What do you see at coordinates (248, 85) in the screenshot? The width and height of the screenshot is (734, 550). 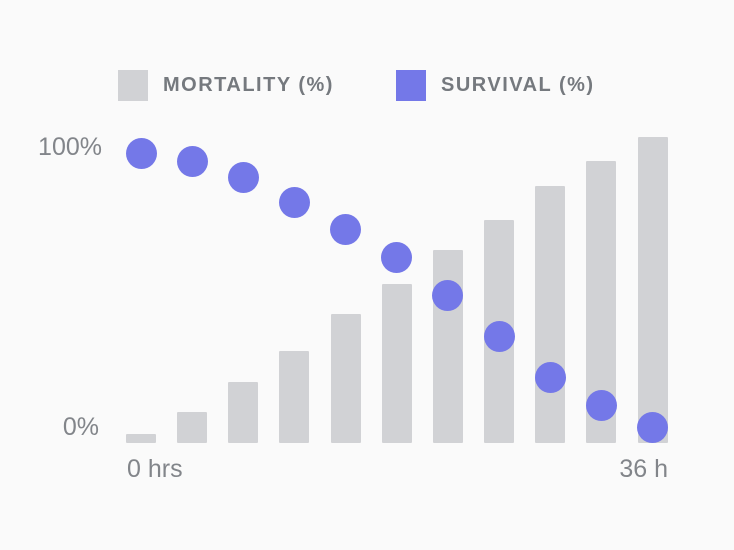 I see `mortality-legend-label: MORTALITY (%)` at bounding box center [248, 85].